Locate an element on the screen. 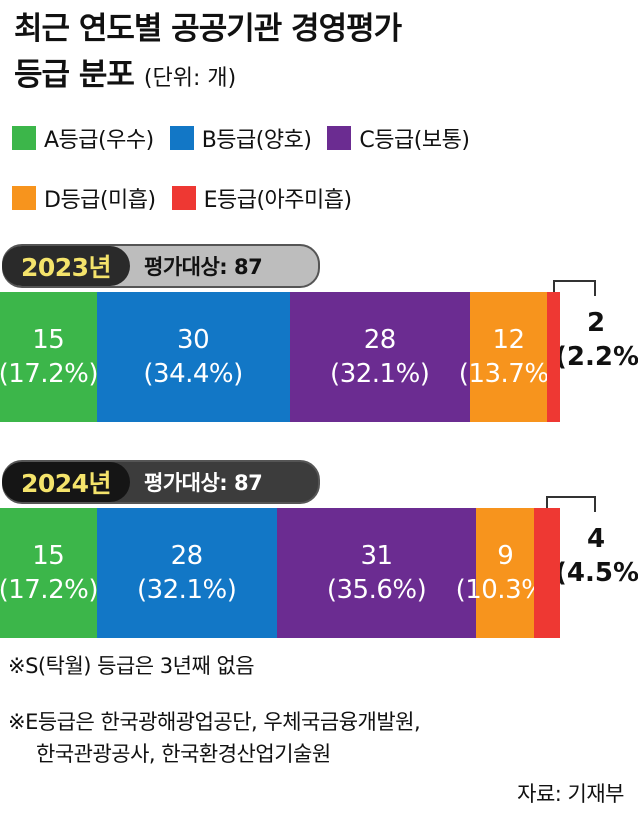 This screenshot has width=638, height=816. data-label-percent: (34.4%) is located at coordinates (193, 374).